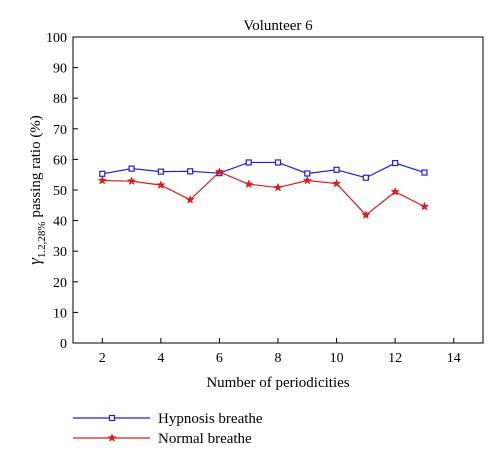 This screenshot has height=467, width=500. What do you see at coordinates (36, 168) in the screenshot?
I see `y-axis-text: passing ratio (%)` at bounding box center [36, 168].